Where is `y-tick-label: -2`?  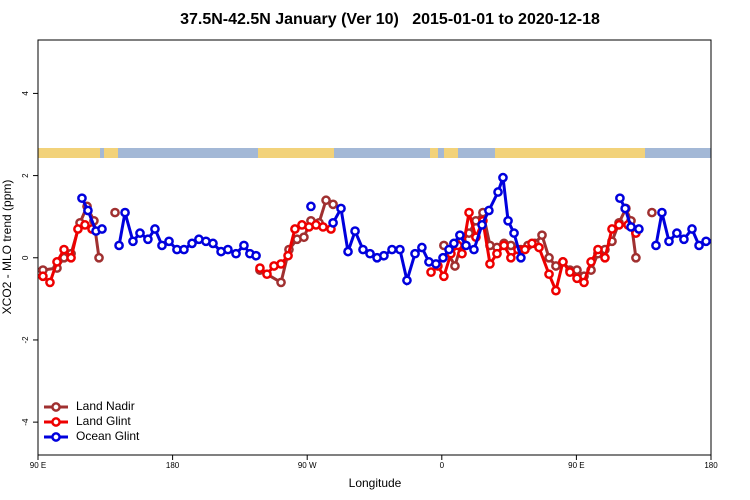 y-tick-label: -2 is located at coordinates (25, 340).